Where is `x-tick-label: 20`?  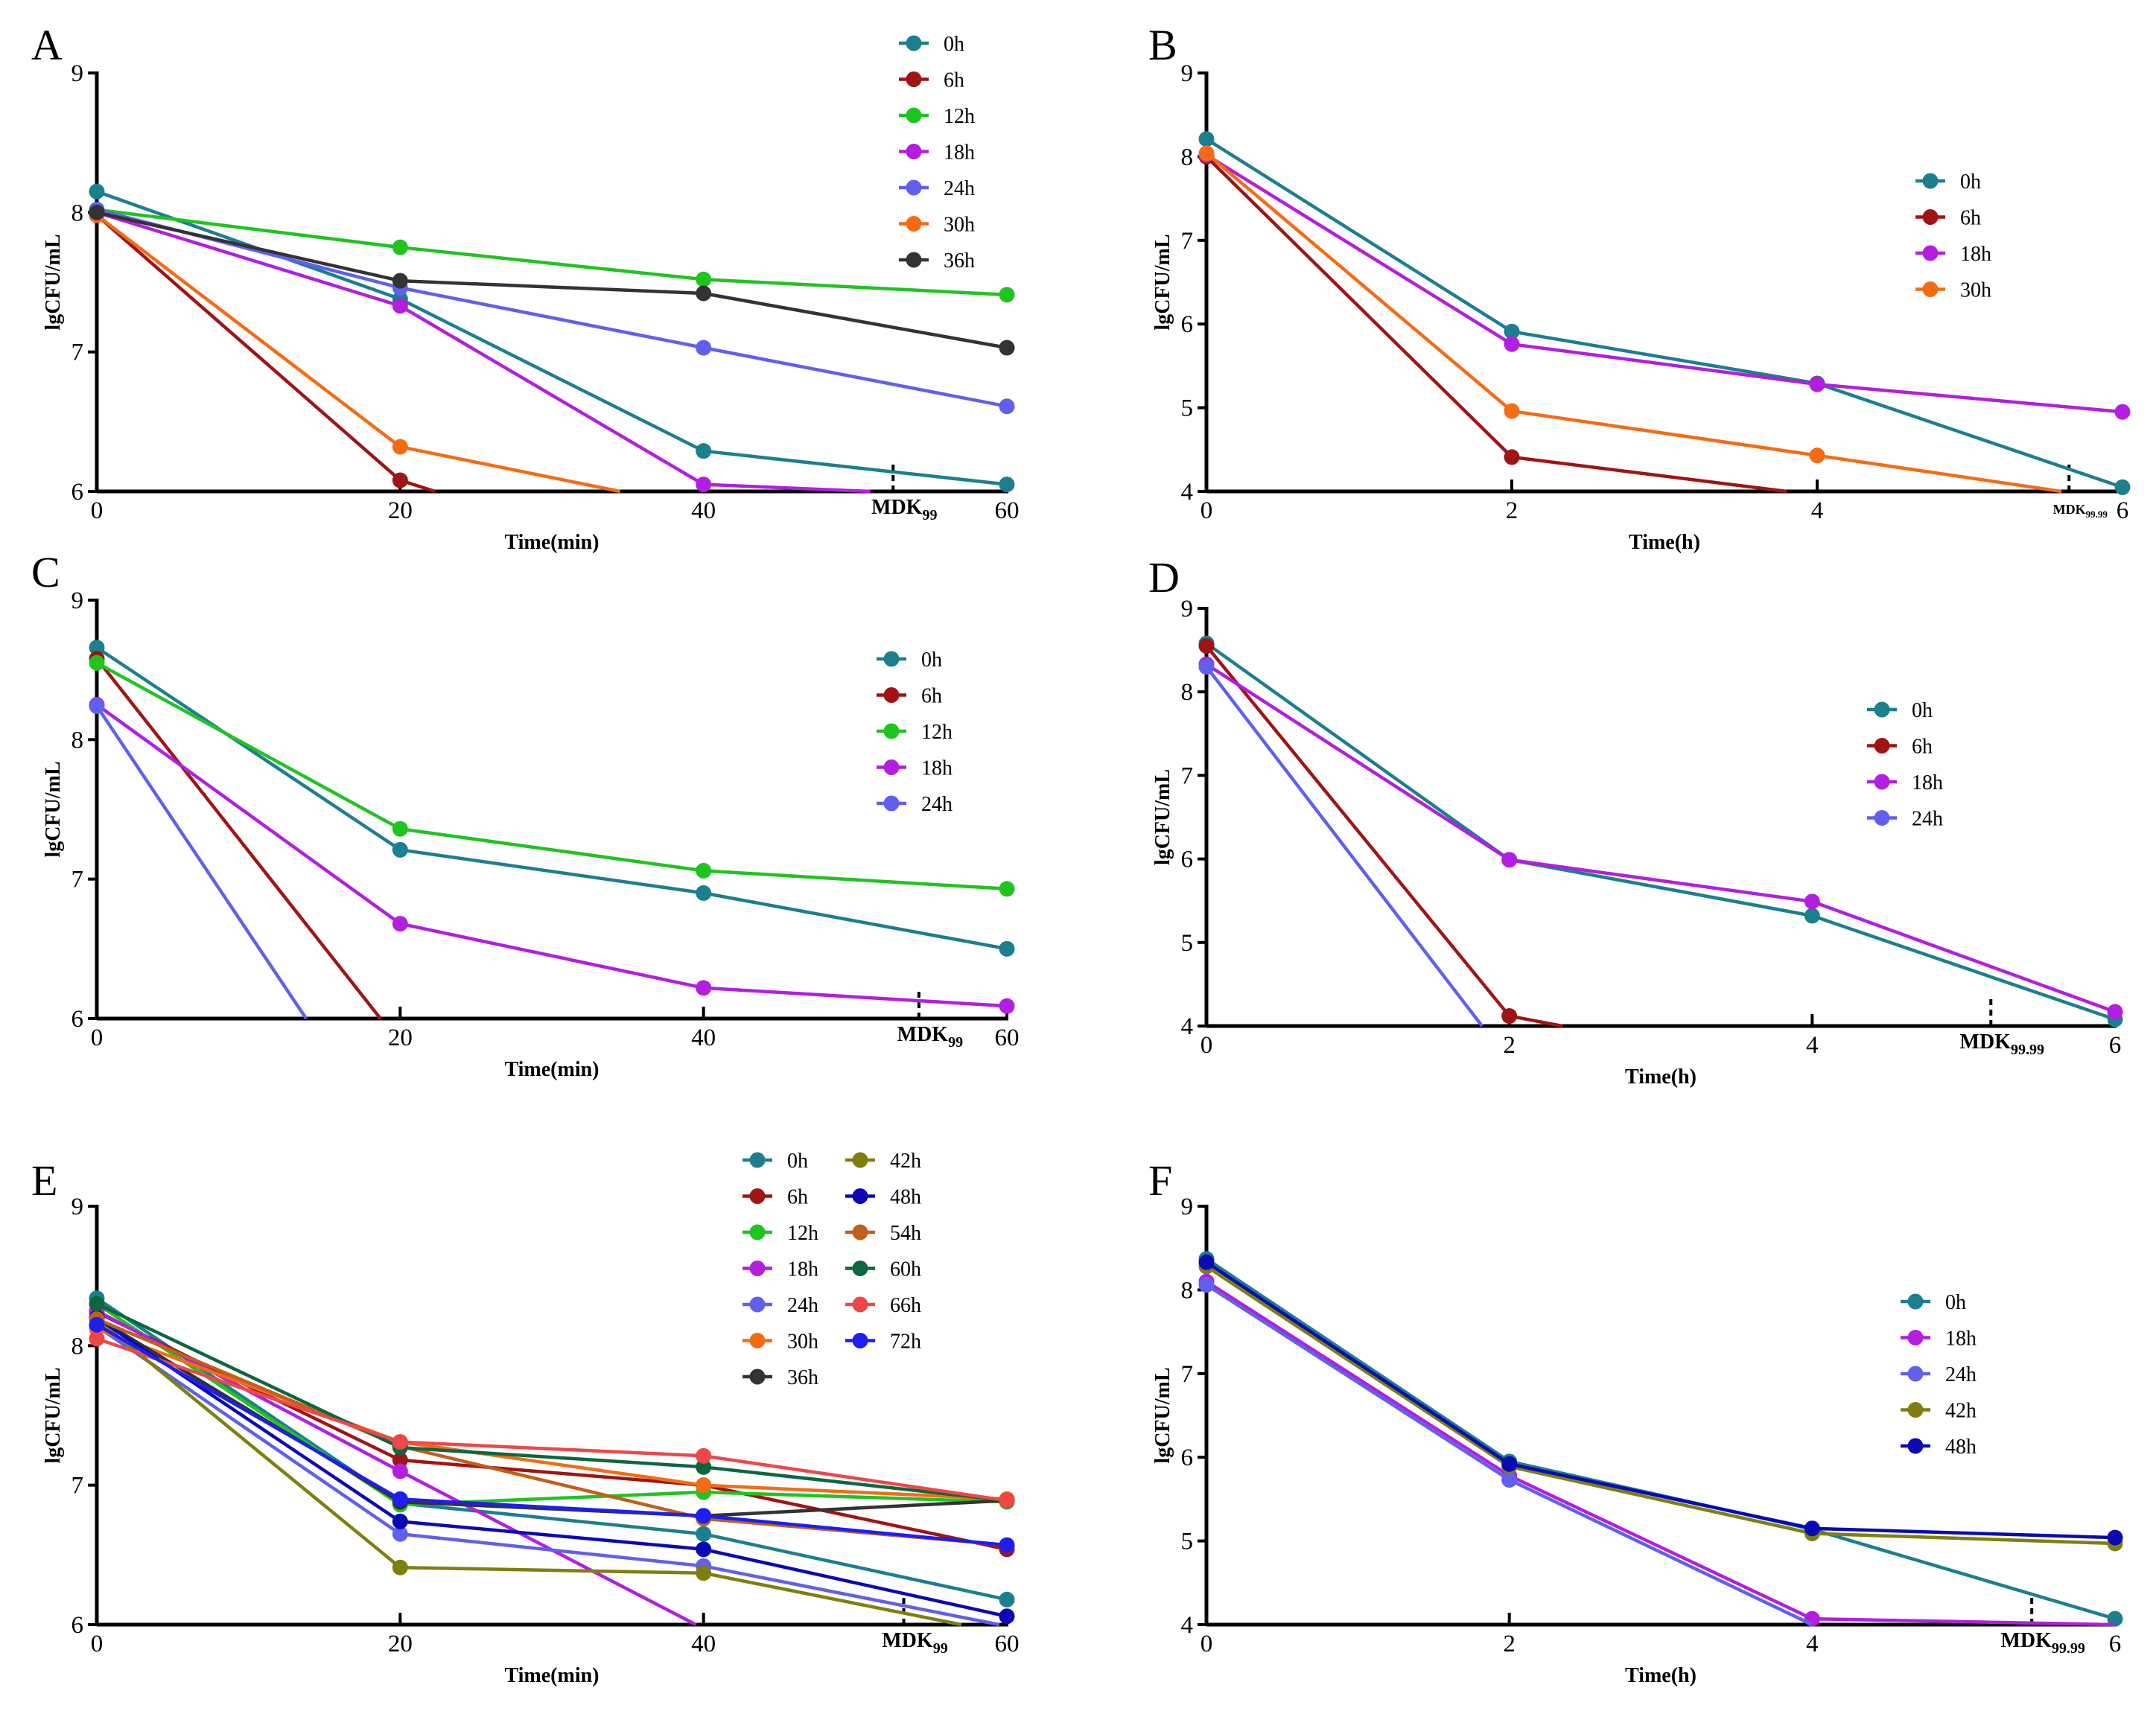
x-tick-label: 20 is located at coordinates (401, 1038).